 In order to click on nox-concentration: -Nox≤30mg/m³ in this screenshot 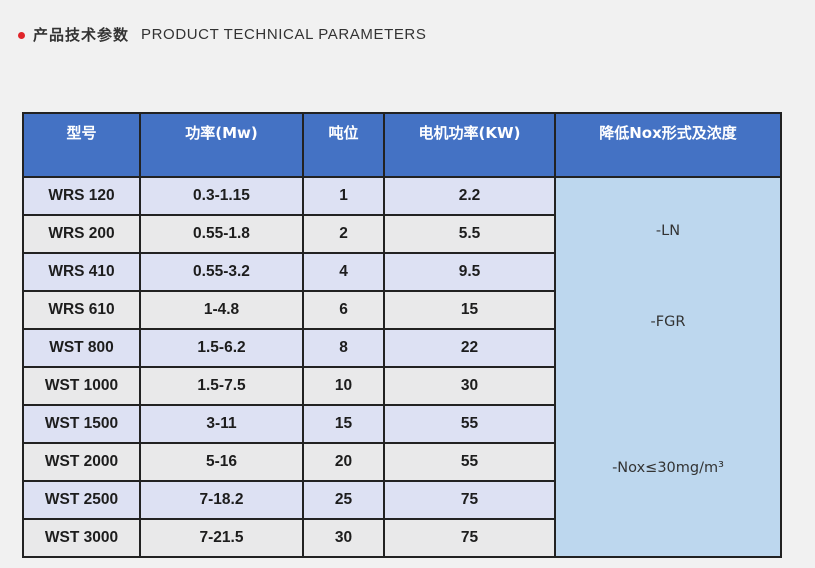, I will do `click(668, 468)`.